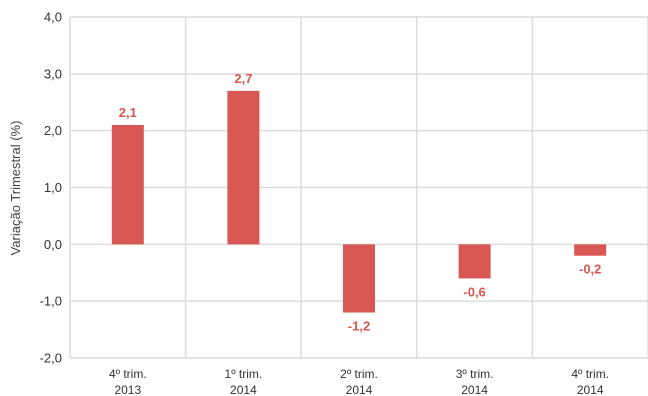 This screenshot has height=396, width=648. Describe the element at coordinates (590, 269) in the screenshot. I see `data-label: -0,2` at that location.